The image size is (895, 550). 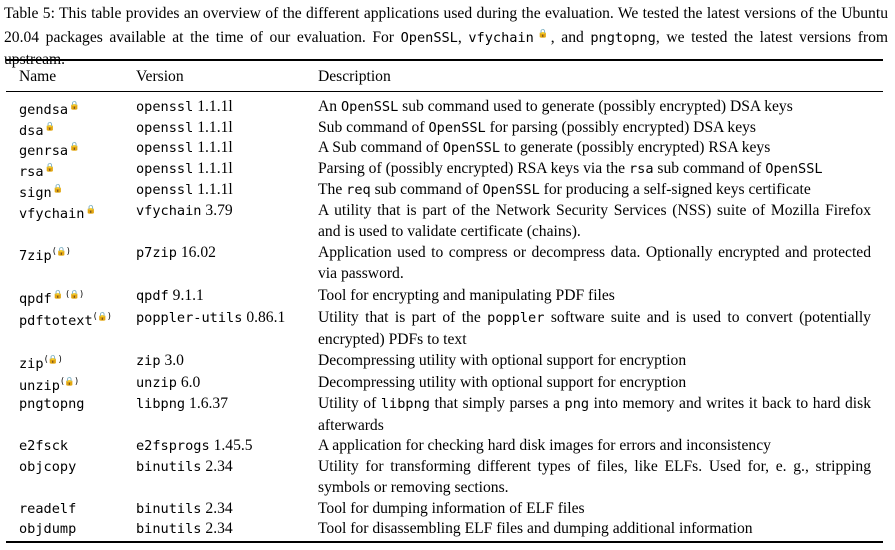 What do you see at coordinates (35, 193) in the screenshot?
I see `app-name-text: sign` at bounding box center [35, 193].